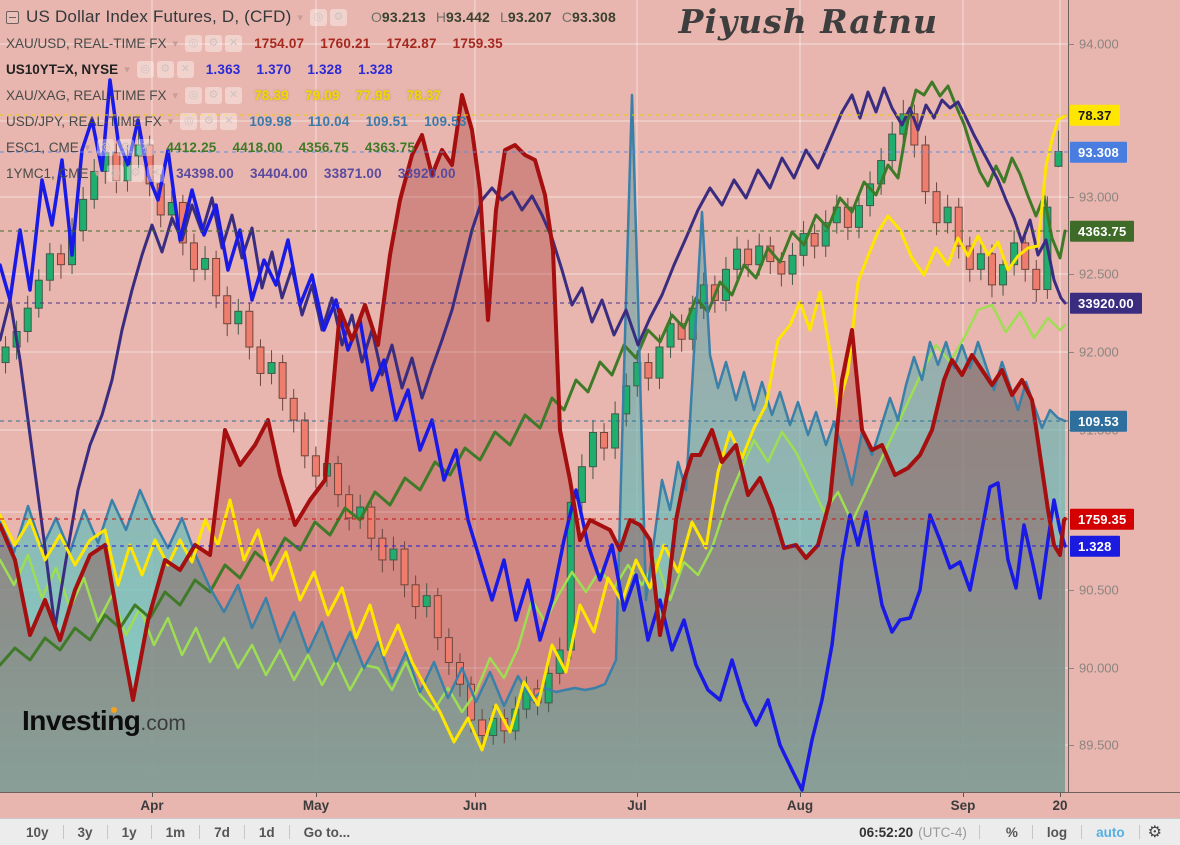 The width and height of the screenshot is (1180, 845). I want to click on legend-label-us10yt: US10YT=X, NYSE, so click(62, 69).